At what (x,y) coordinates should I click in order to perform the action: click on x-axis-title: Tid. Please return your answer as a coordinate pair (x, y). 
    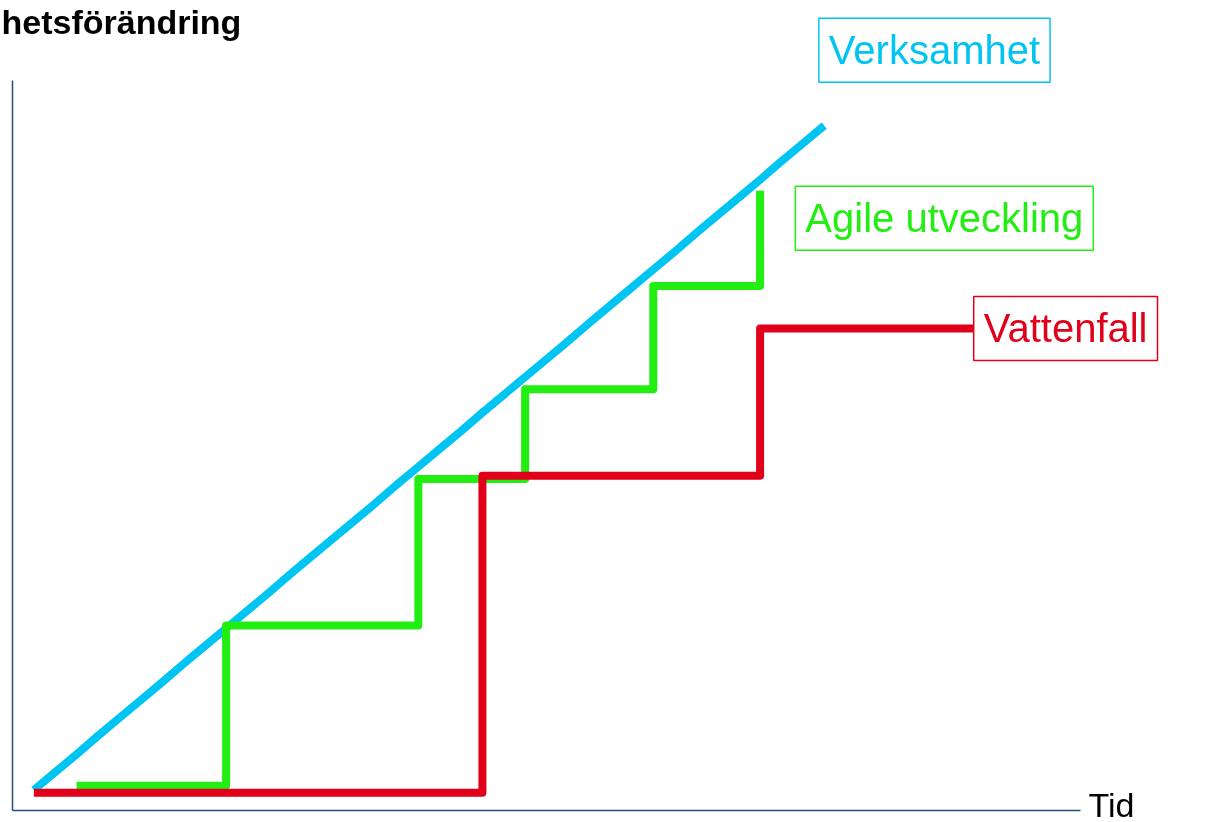
    Looking at the image, I should click on (1111, 803).